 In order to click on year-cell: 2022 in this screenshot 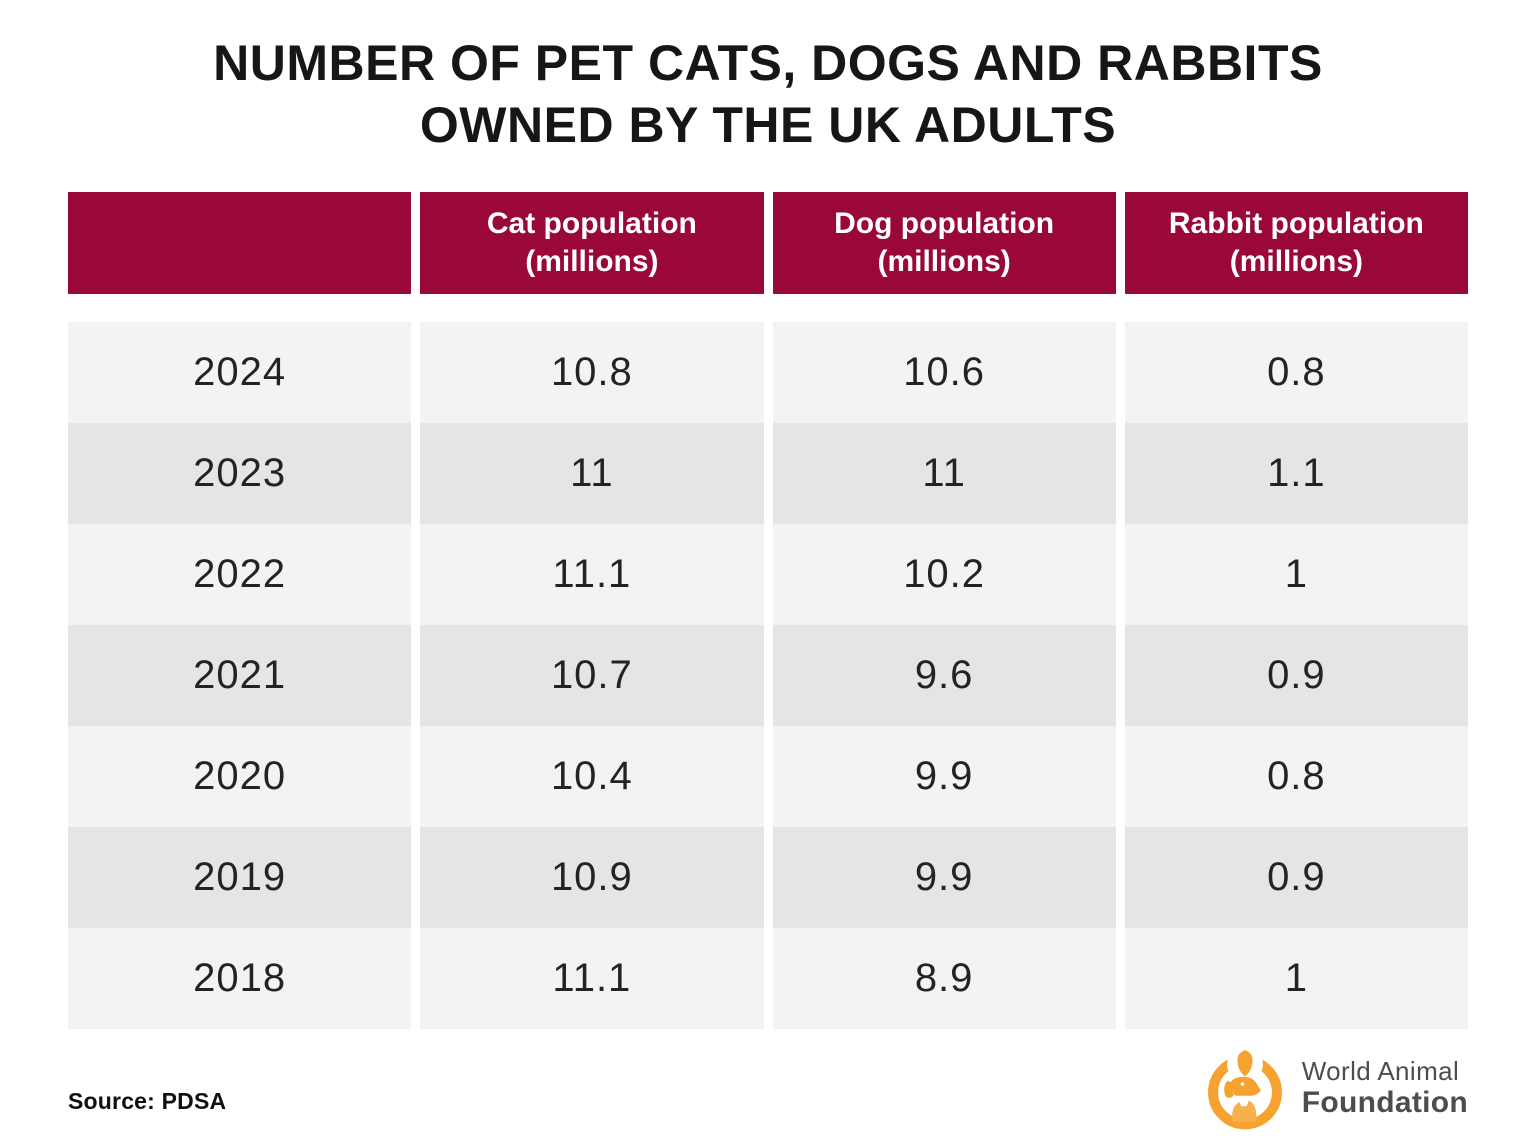, I will do `click(240, 574)`.